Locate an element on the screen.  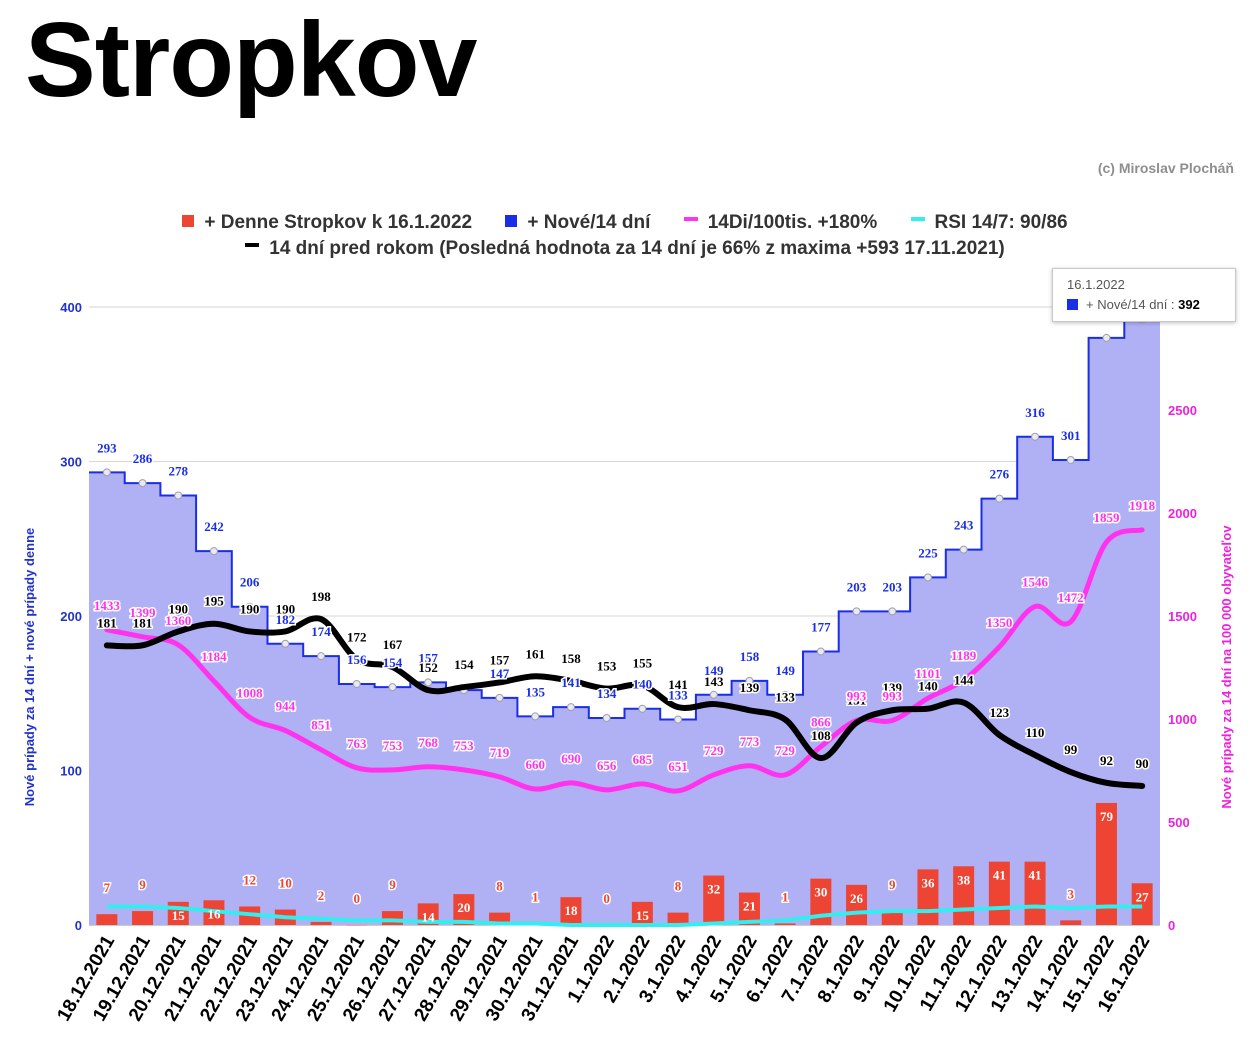
label-new14: 316 is located at coordinates (1035, 412).